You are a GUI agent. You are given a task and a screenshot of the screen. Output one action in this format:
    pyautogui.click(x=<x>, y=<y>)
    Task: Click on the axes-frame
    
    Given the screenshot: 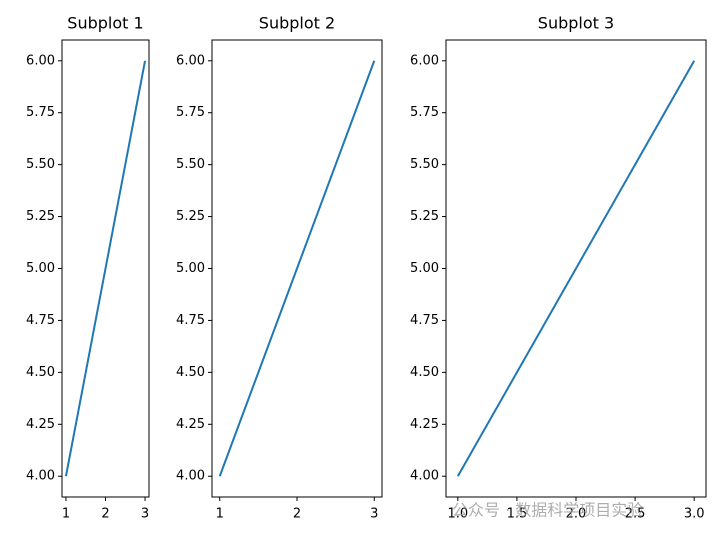 What is the action you would take?
    pyautogui.click(x=105, y=268)
    